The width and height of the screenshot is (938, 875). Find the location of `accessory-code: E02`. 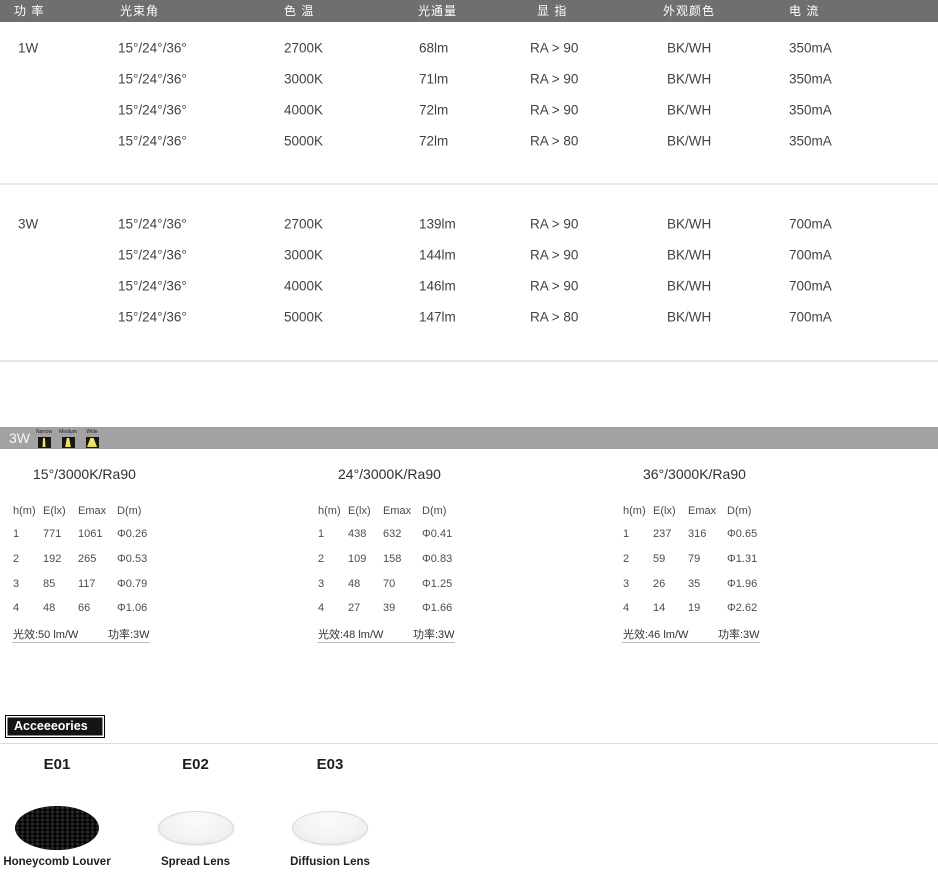

accessory-code: E02 is located at coordinates (195, 764).